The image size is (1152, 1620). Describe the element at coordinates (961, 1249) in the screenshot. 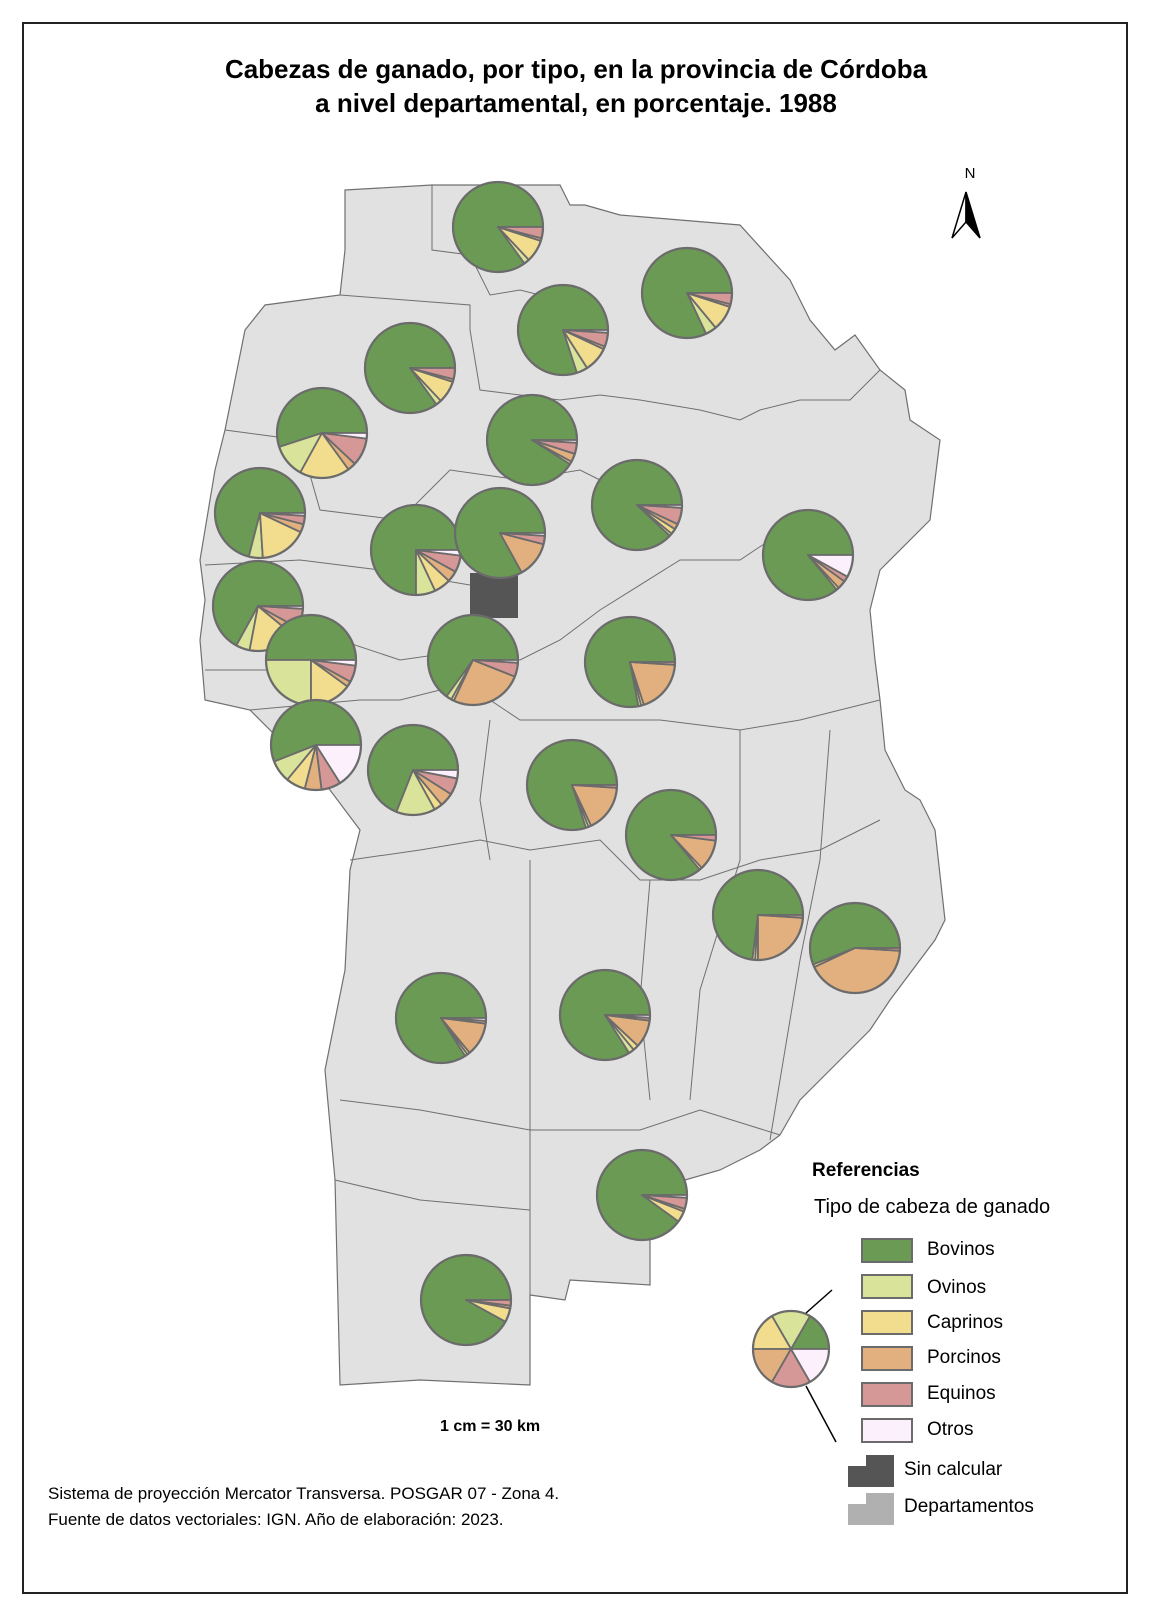

I see `legend-label-bovinos: Bovinos` at that location.